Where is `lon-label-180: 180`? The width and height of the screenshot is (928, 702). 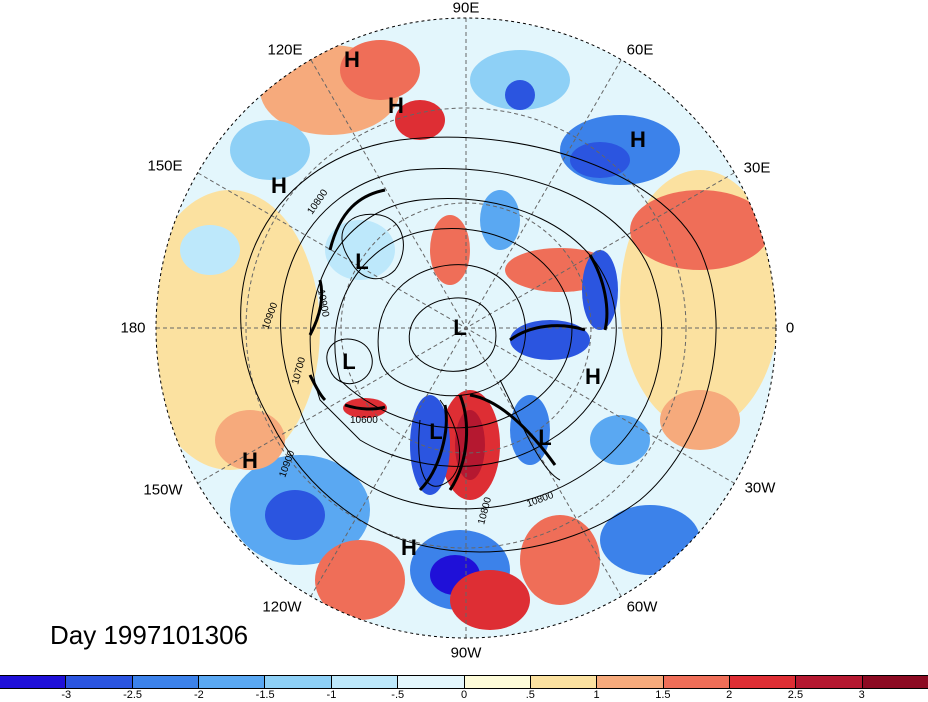
lon-label-180: 180 is located at coordinates (133, 328).